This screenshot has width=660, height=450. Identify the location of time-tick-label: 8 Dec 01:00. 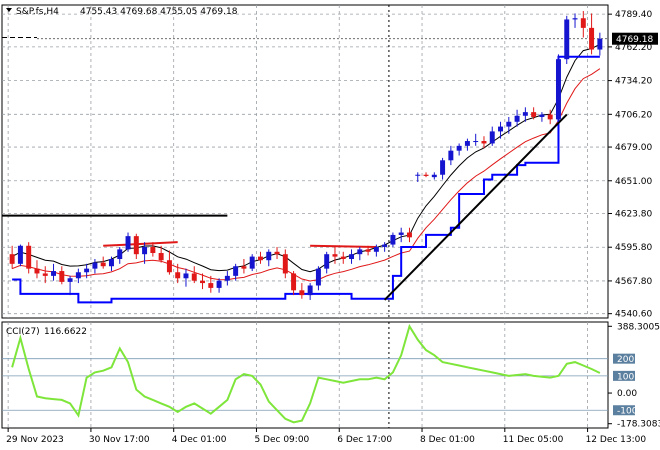
(447, 440).